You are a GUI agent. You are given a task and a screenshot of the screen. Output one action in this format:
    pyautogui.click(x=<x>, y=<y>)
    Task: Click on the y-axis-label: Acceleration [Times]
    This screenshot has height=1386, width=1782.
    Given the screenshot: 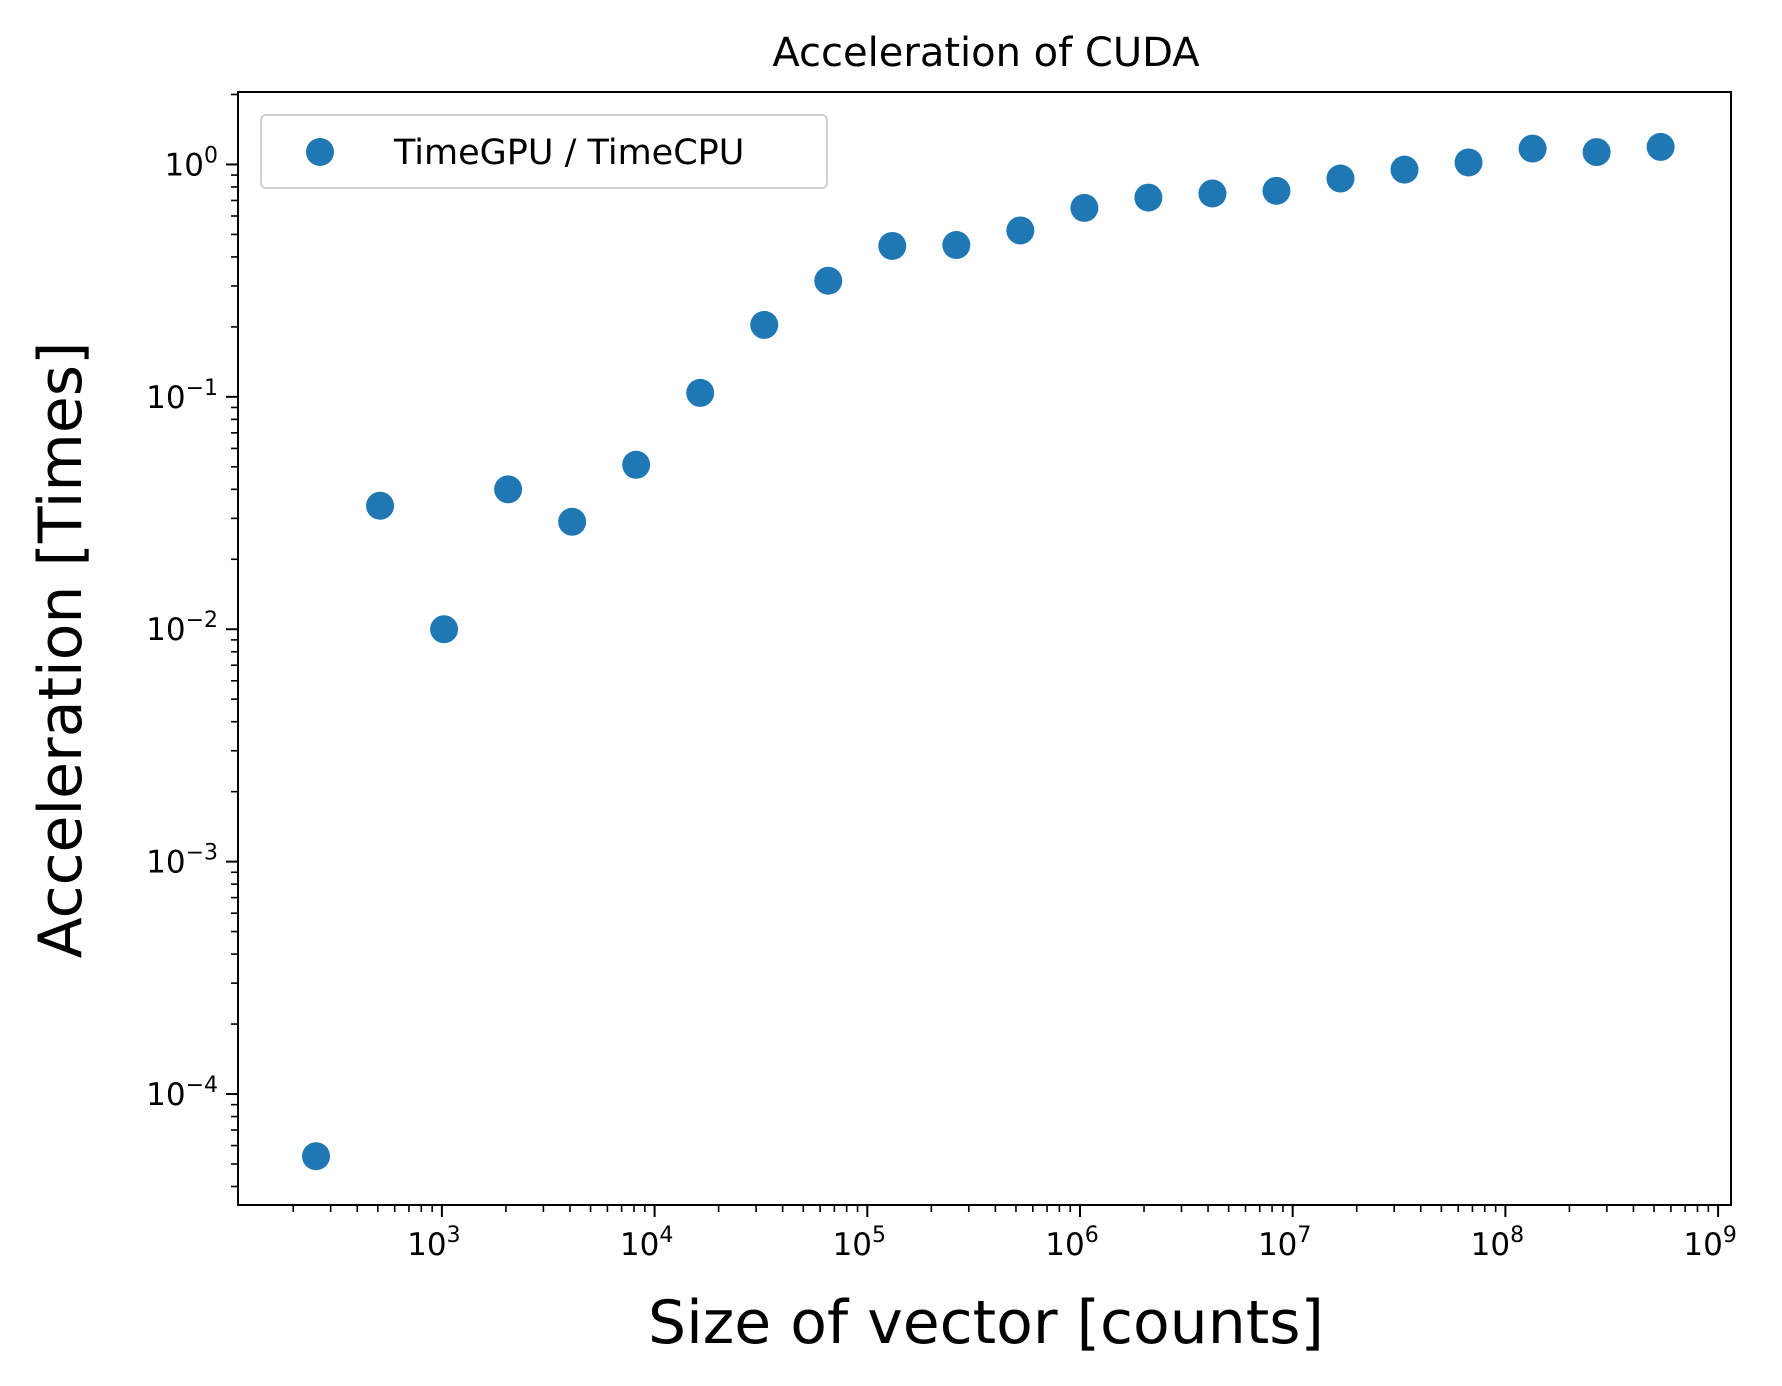 What is the action you would take?
    pyautogui.click(x=61, y=650)
    